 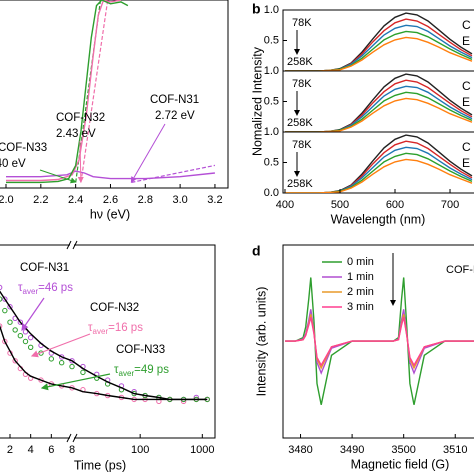 I want to click on legend-label: 3 min, so click(x=360, y=307).